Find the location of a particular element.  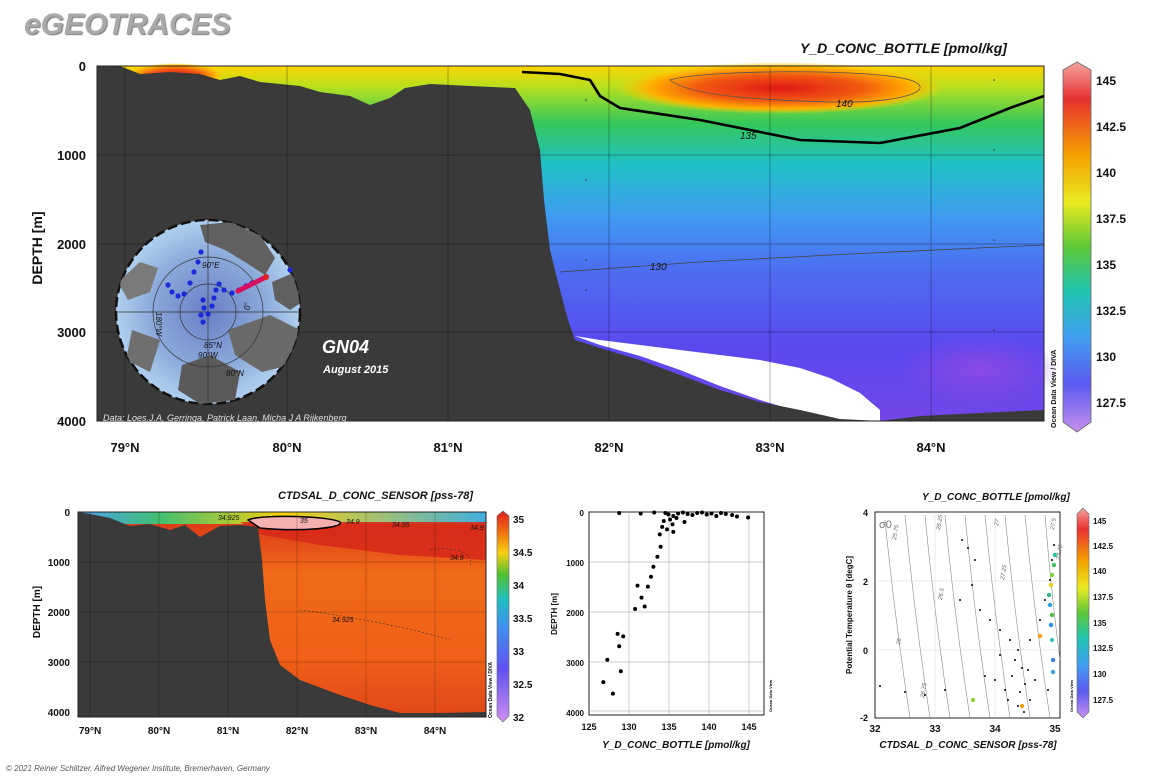

ts-colorbar-tick: 130 is located at coordinates (1100, 674).